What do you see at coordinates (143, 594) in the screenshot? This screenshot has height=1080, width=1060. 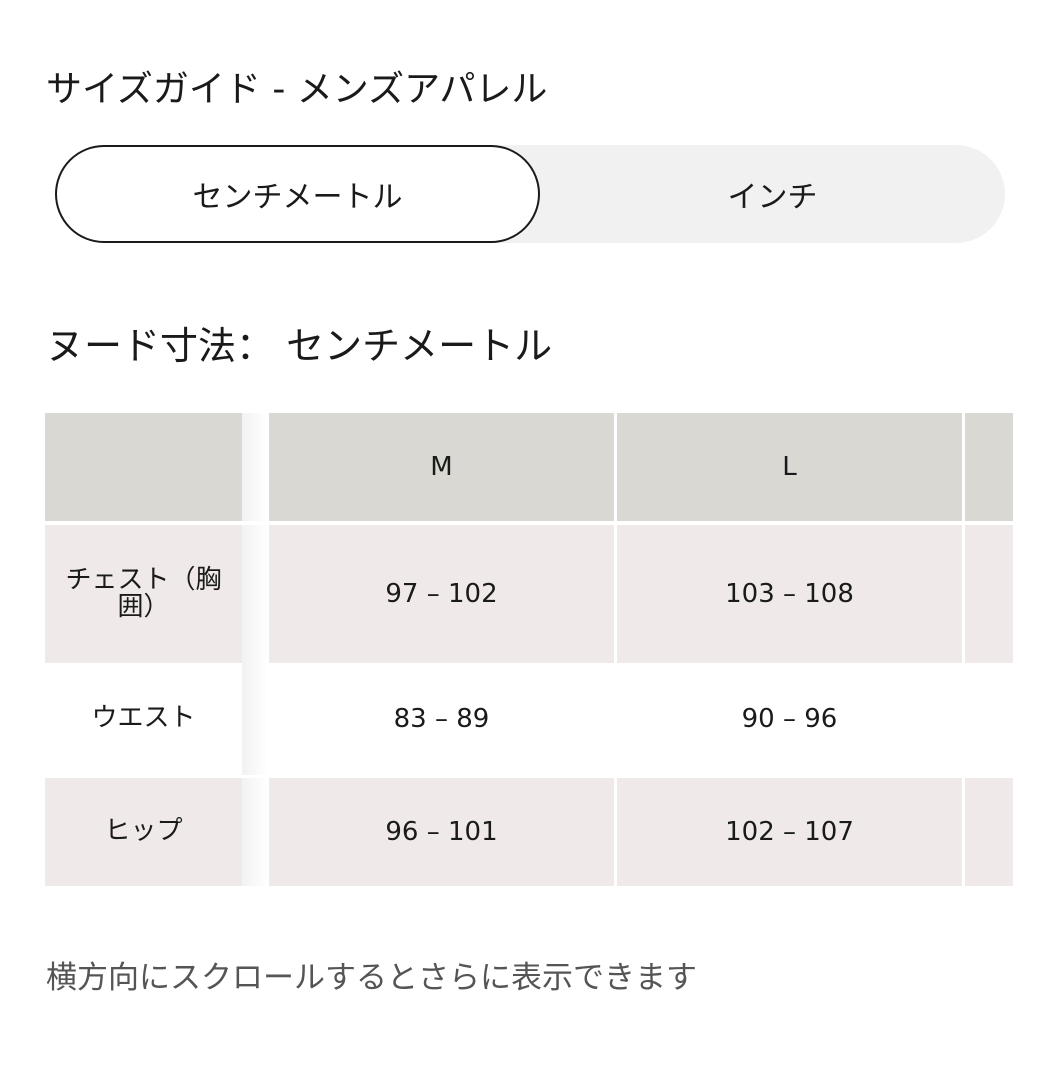 I see `row-label: チェスト（胸囲）` at bounding box center [143, 594].